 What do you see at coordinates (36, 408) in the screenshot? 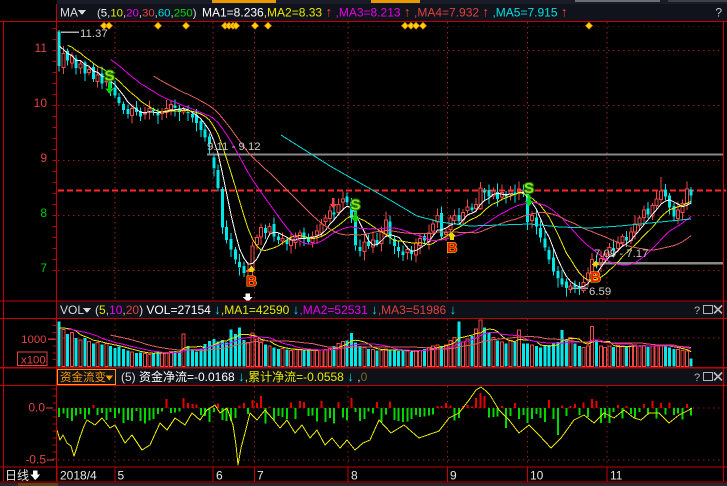
I see `svg-text: 0.0` at bounding box center [36, 408].